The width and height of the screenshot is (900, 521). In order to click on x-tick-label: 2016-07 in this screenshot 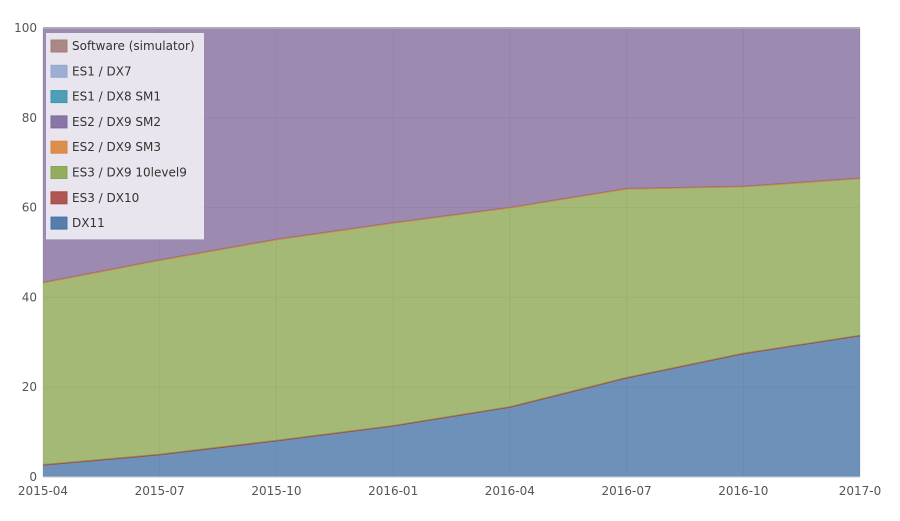, I will do `click(627, 491)`.